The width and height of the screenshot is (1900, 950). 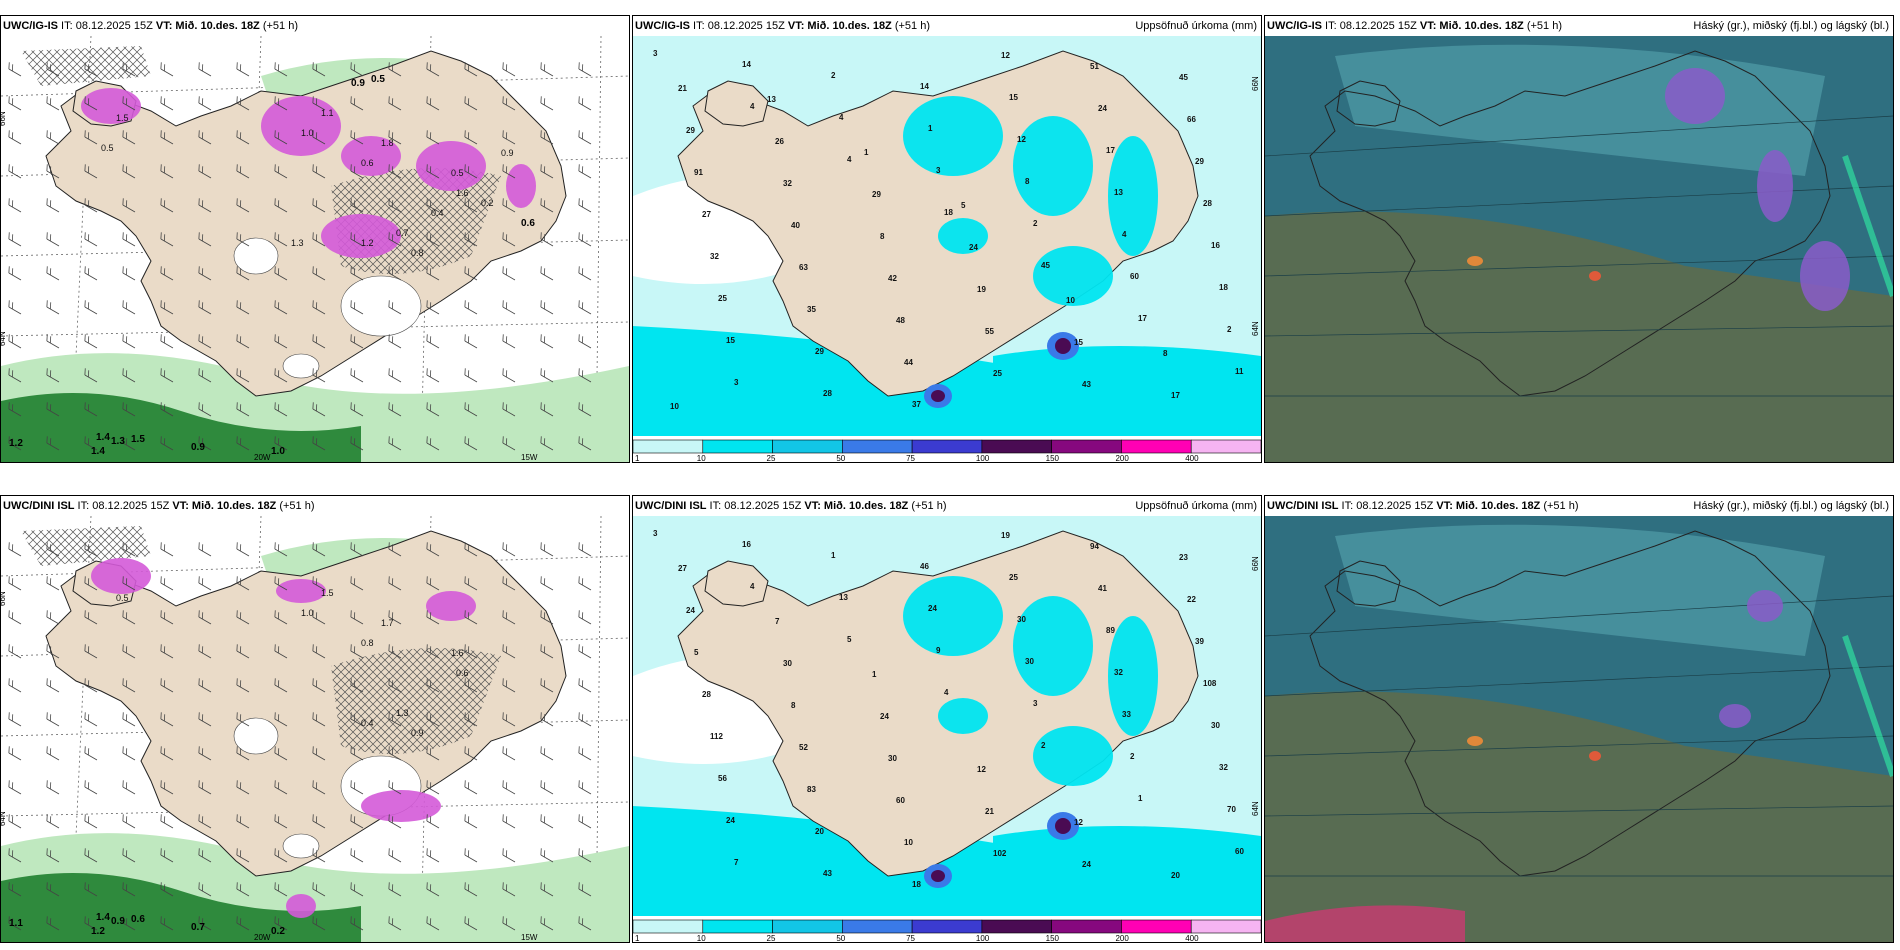 I want to click on precip-value-label: 112, so click(x=716, y=736).